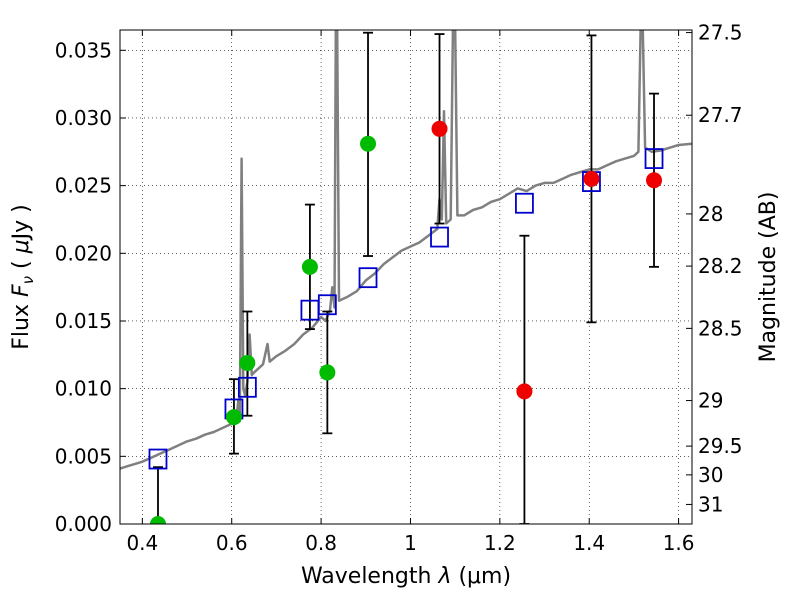 The image size is (800, 600). I want to click on y2-tick-label: 27.7, so click(720, 115).